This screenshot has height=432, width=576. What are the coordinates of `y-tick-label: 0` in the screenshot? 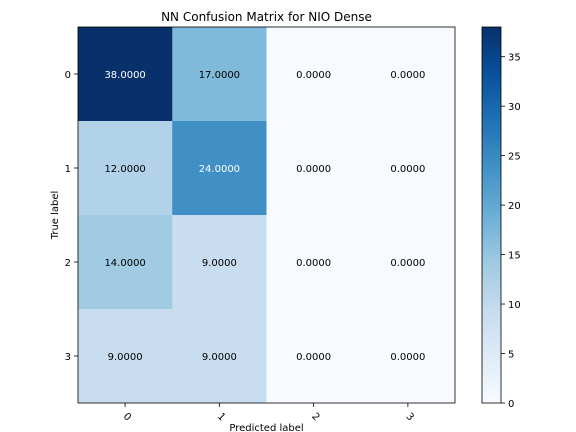 It's located at (68, 75).